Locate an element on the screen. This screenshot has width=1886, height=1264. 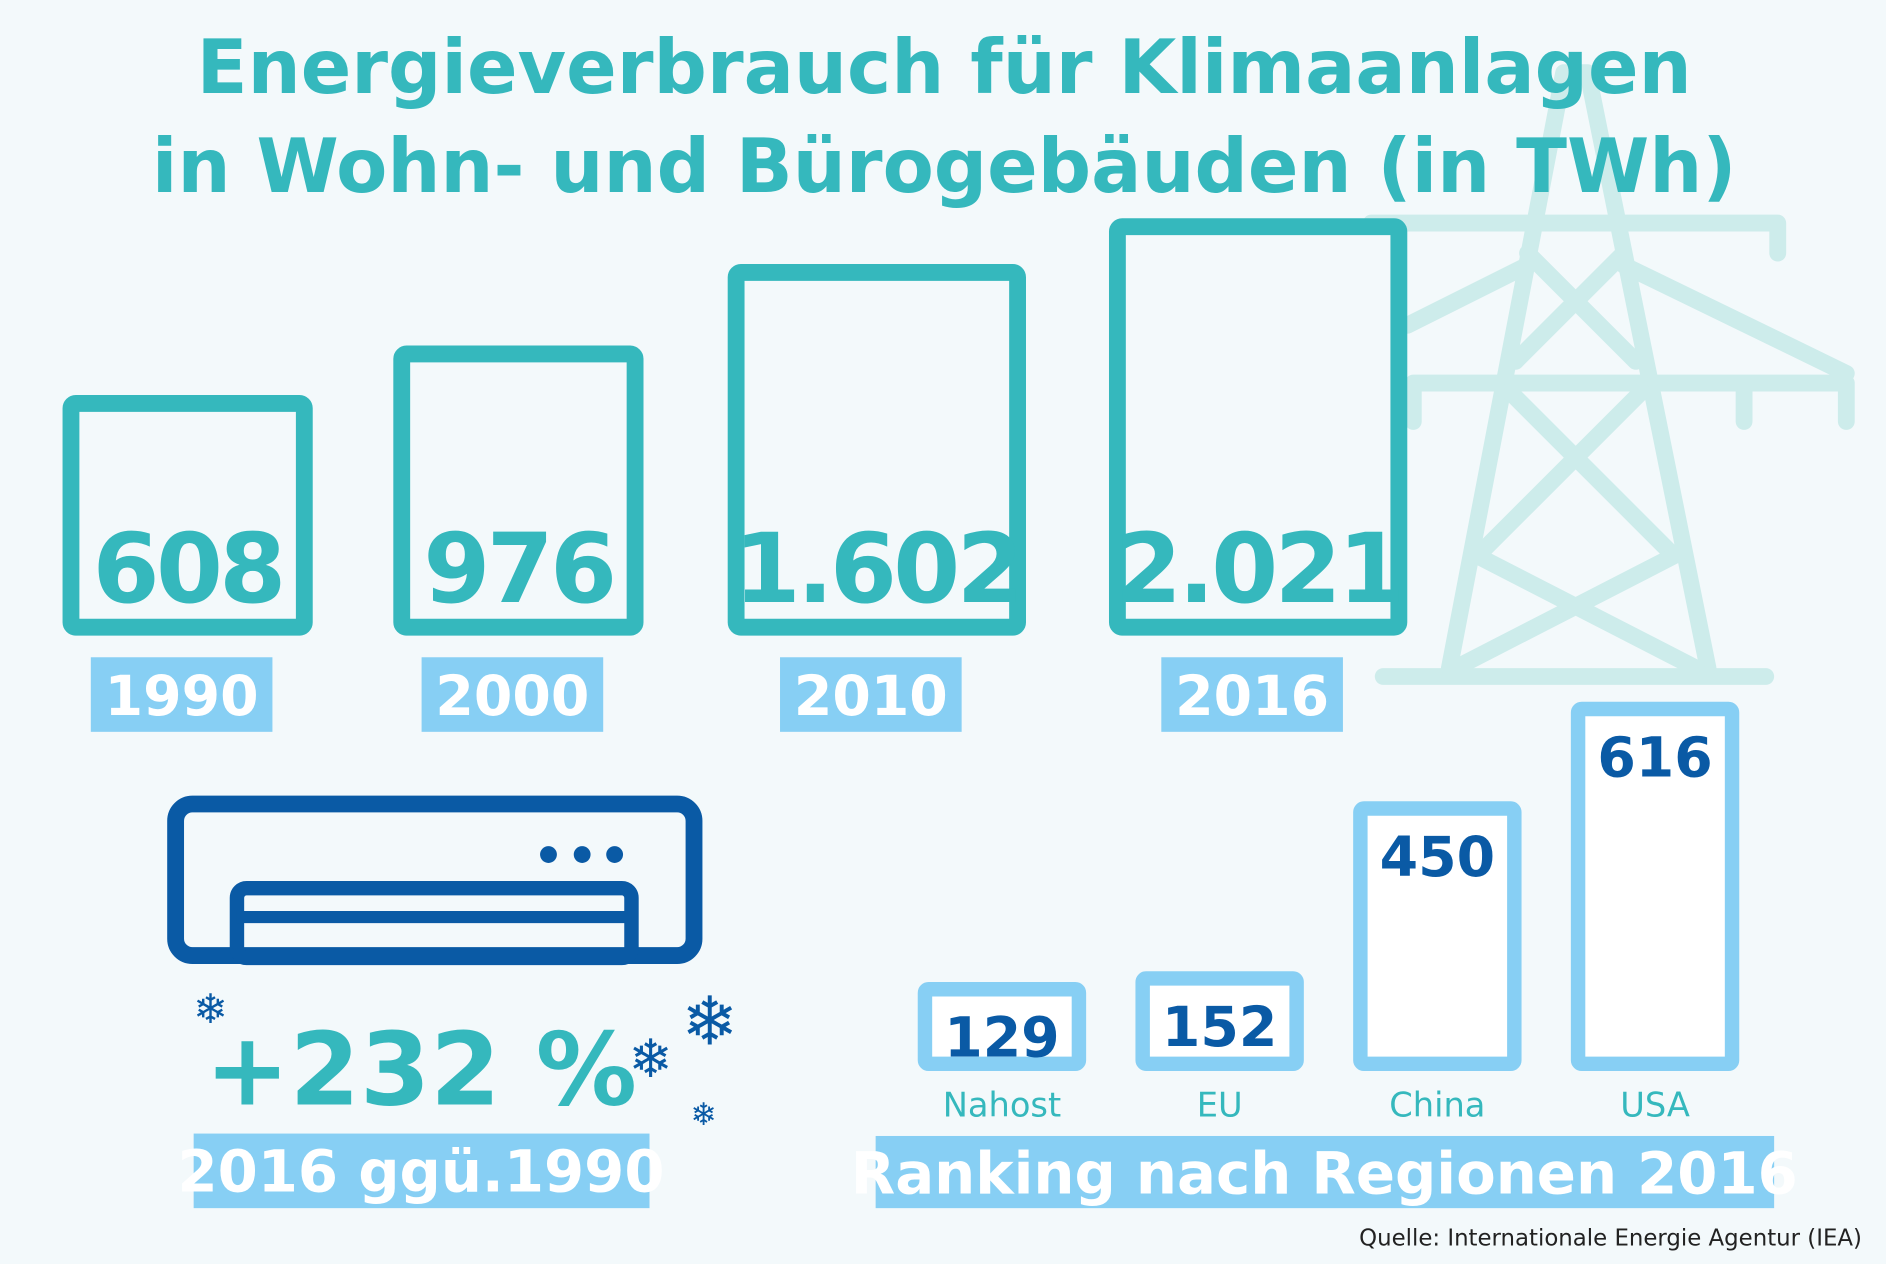
title-line-1: Energieverbrauch für Klimaanlagen is located at coordinates (944, 67).